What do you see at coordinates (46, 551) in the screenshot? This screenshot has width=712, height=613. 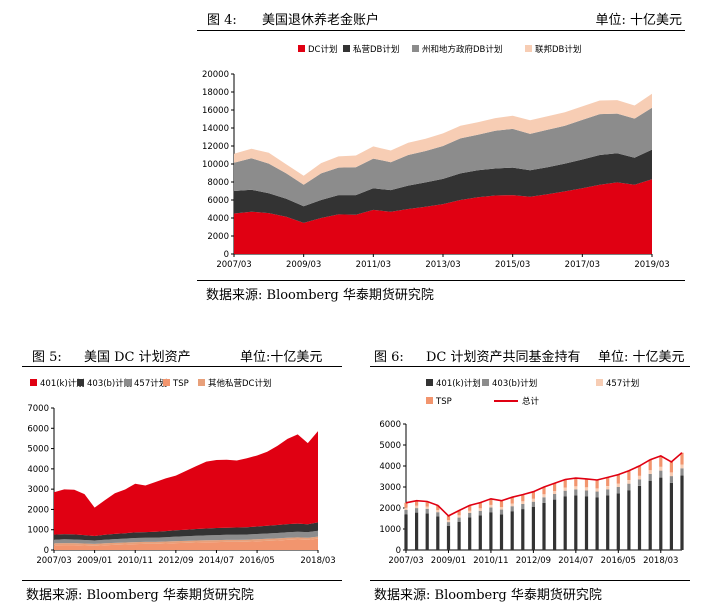 I see `chart5-y-tick-label: 0` at bounding box center [46, 551].